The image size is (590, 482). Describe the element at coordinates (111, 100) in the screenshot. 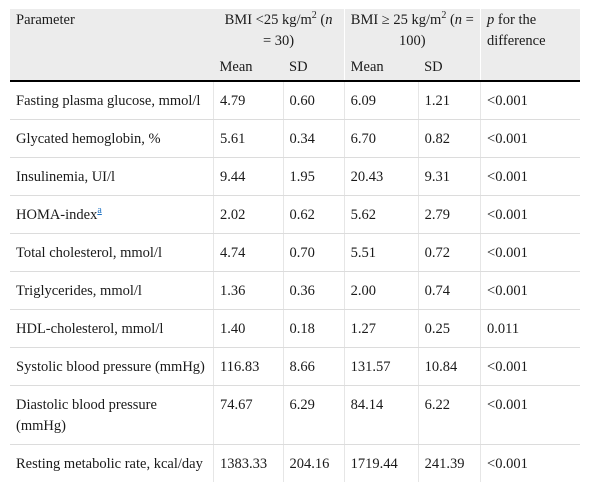

I see `parameter-cell: Fasting plasma glucose, mmol/l` at that location.